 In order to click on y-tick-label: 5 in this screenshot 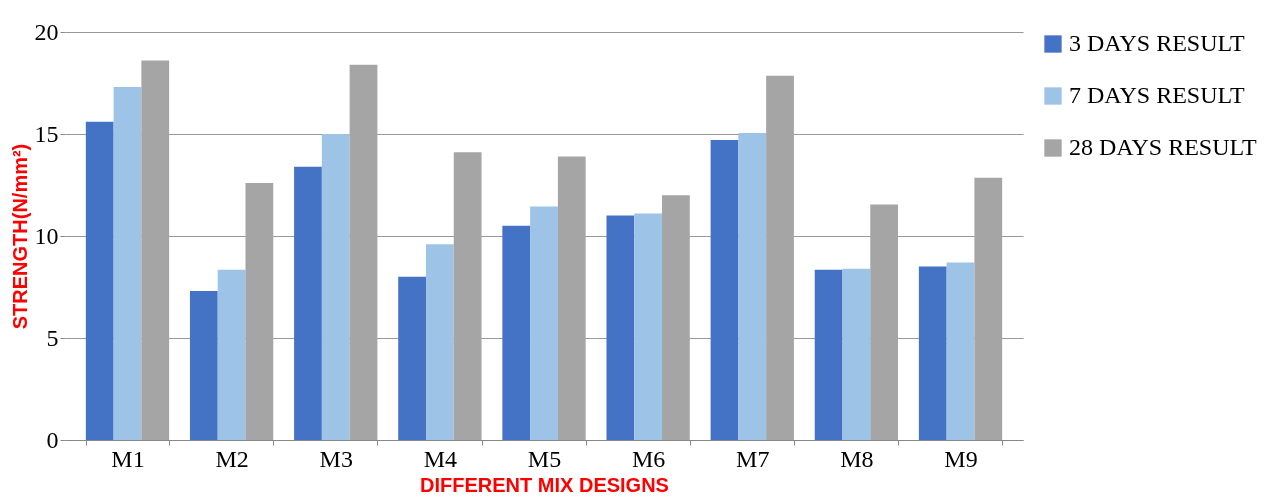, I will do `click(52, 337)`.